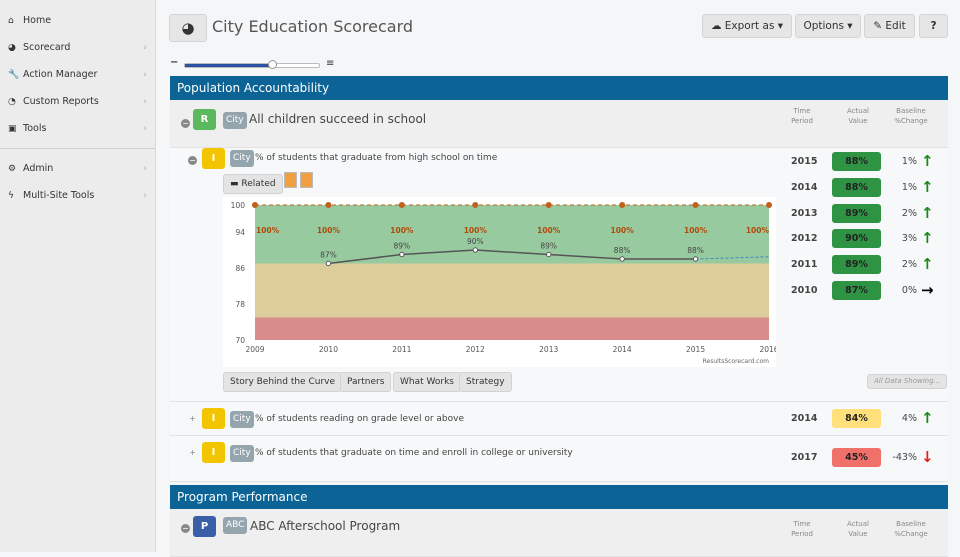 This screenshot has width=960, height=557. I want to click on sidebar-item-home: ⌂ Home, so click(77, 20).